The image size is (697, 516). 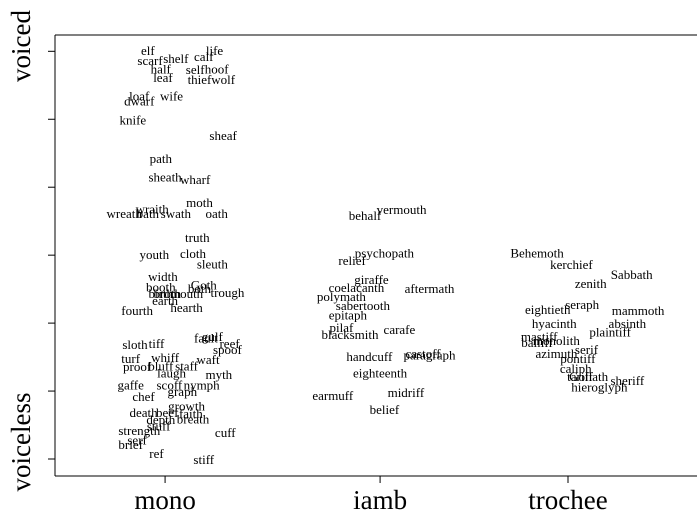 I want to click on word-point: stuff, so click(x=159, y=426).